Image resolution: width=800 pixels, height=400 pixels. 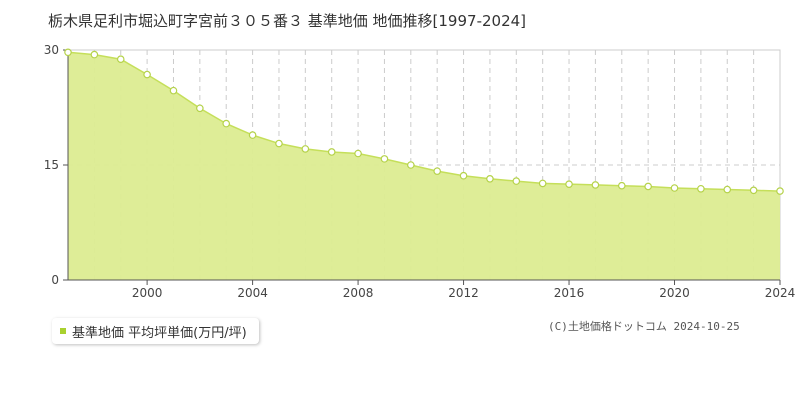 What do you see at coordinates (51, 165) in the screenshot?
I see `y-tick-label-15: 15` at bounding box center [51, 165].